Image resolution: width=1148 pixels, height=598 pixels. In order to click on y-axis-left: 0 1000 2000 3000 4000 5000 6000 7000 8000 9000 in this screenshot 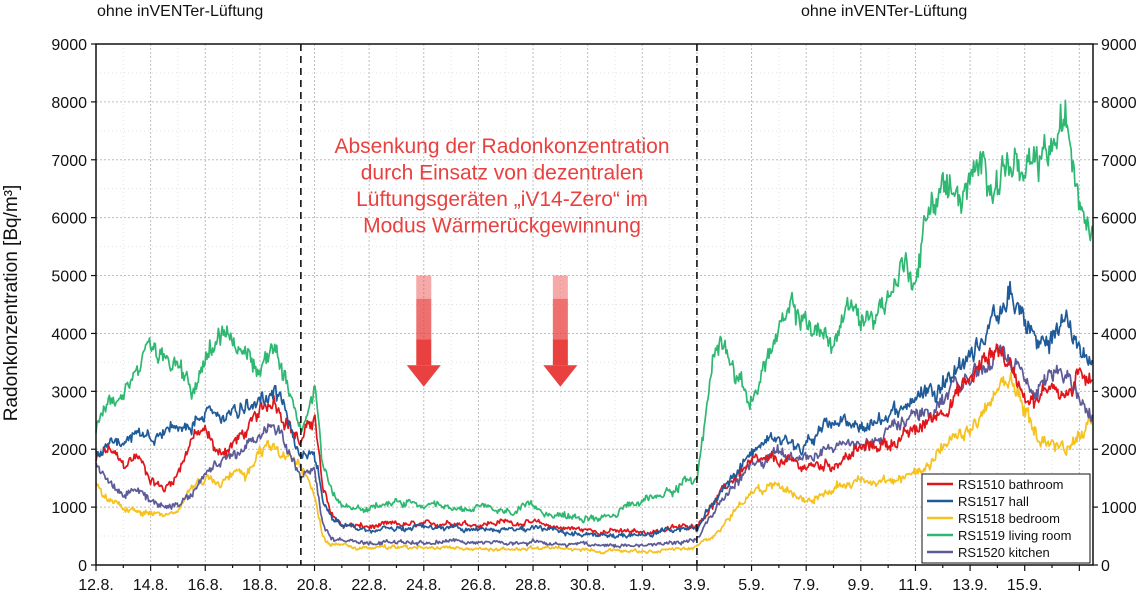, I will do `click(73, 306)`.